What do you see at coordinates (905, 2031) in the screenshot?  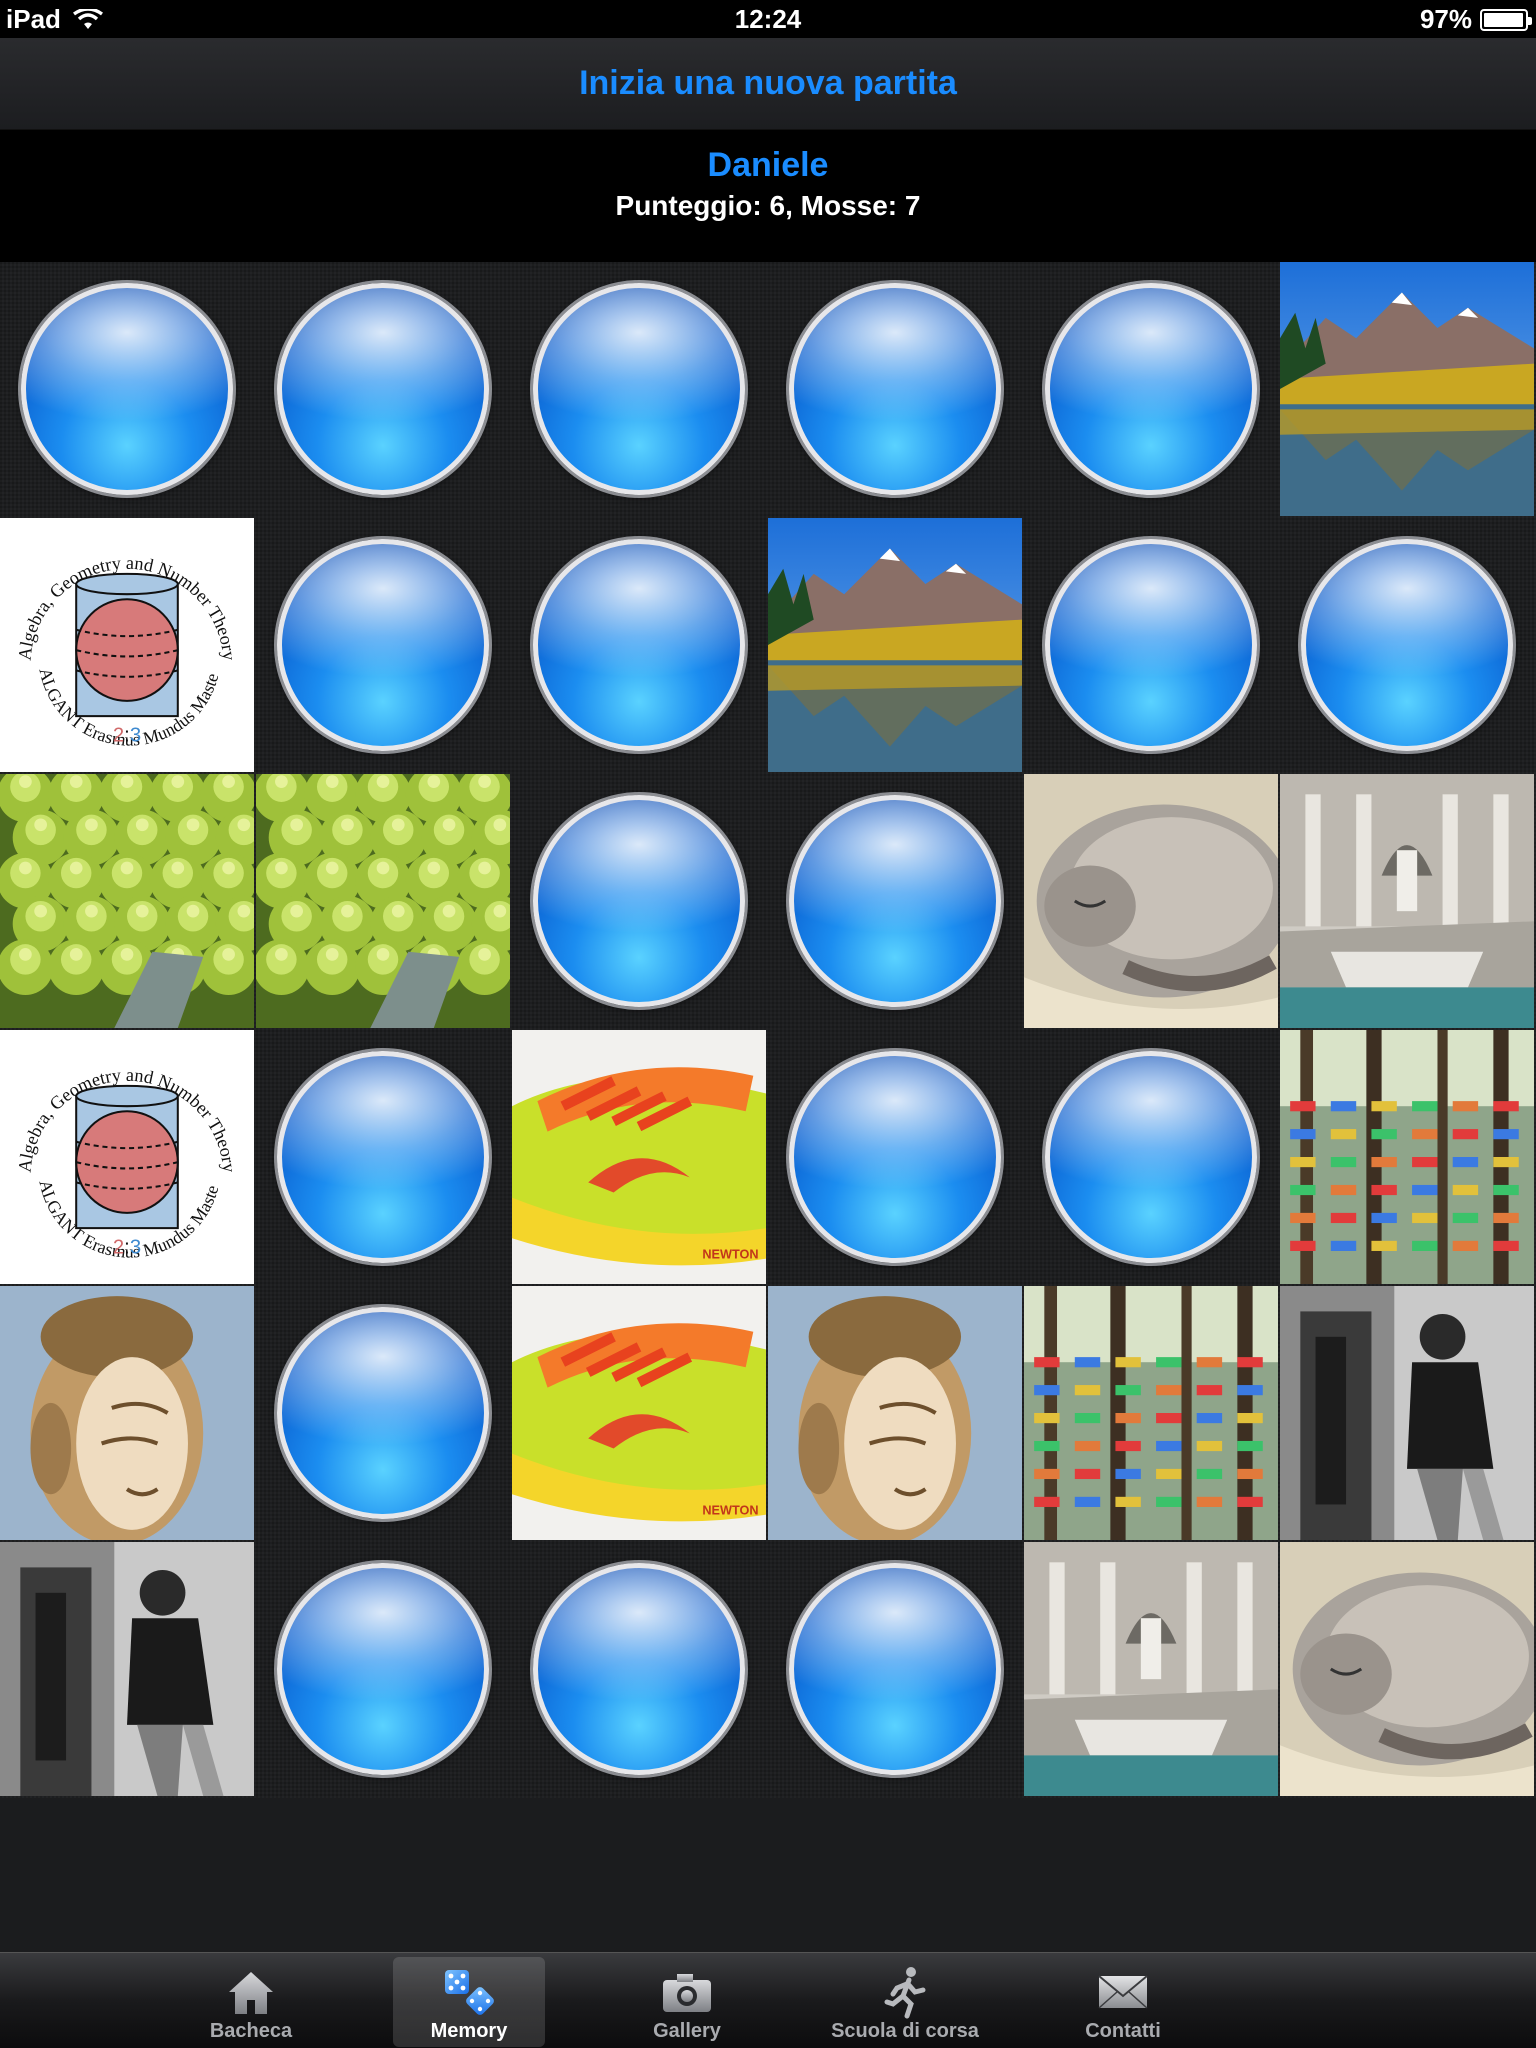 I see `tab-label: Scuola di corsa` at bounding box center [905, 2031].